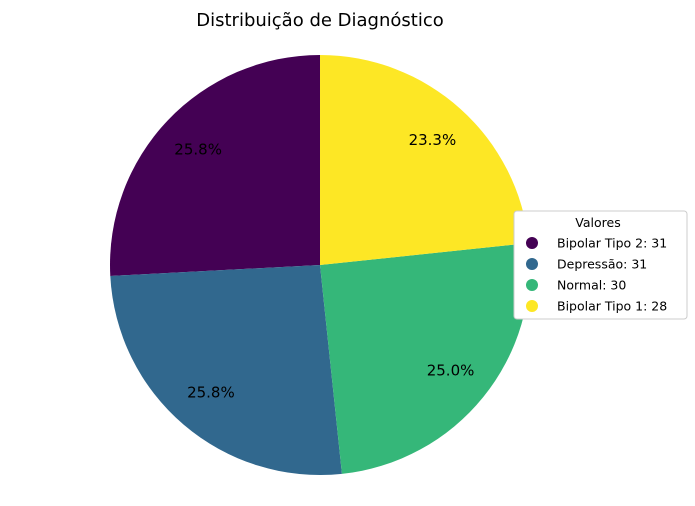  What do you see at coordinates (532, 285) in the screenshot?
I see `legend-marker-normal` at bounding box center [532, 285].